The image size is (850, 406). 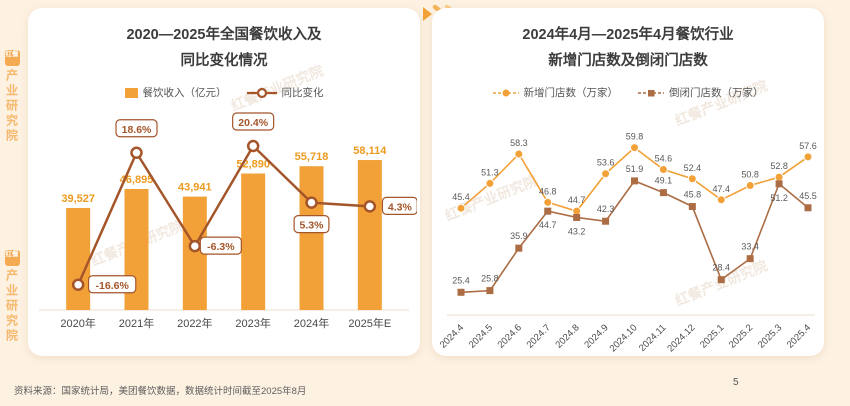 What do you see at coordinates (312, 157) in the screenshot?
I see `bar-value-label: 55,718` at bounding box center [312, 157].